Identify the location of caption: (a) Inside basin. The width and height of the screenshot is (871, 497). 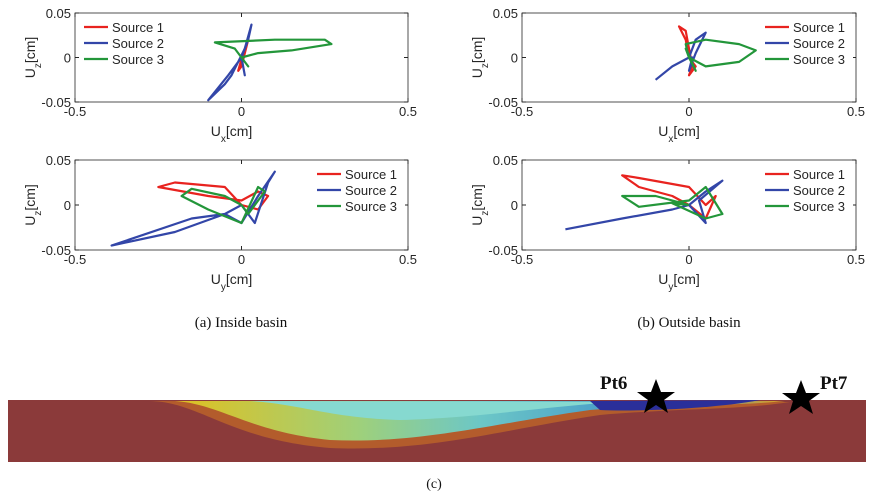
(241, 323).